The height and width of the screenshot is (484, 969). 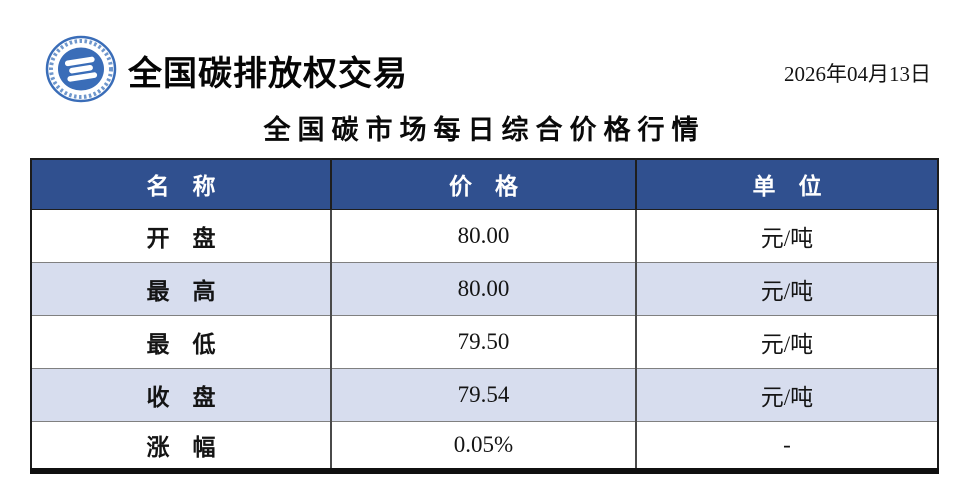 I want to click on table-row-high: 最 高 80.00 元/吨, so click(x=484, y=288).